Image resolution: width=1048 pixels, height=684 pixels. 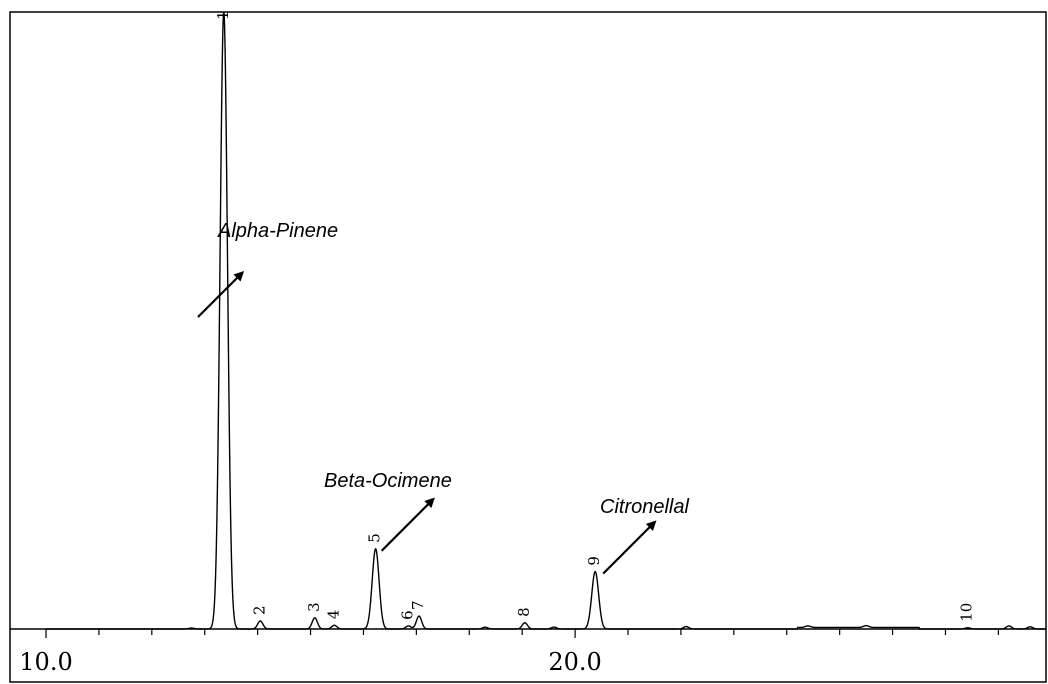 I want to click on peak-label: 10, so click(x=967, y=612).